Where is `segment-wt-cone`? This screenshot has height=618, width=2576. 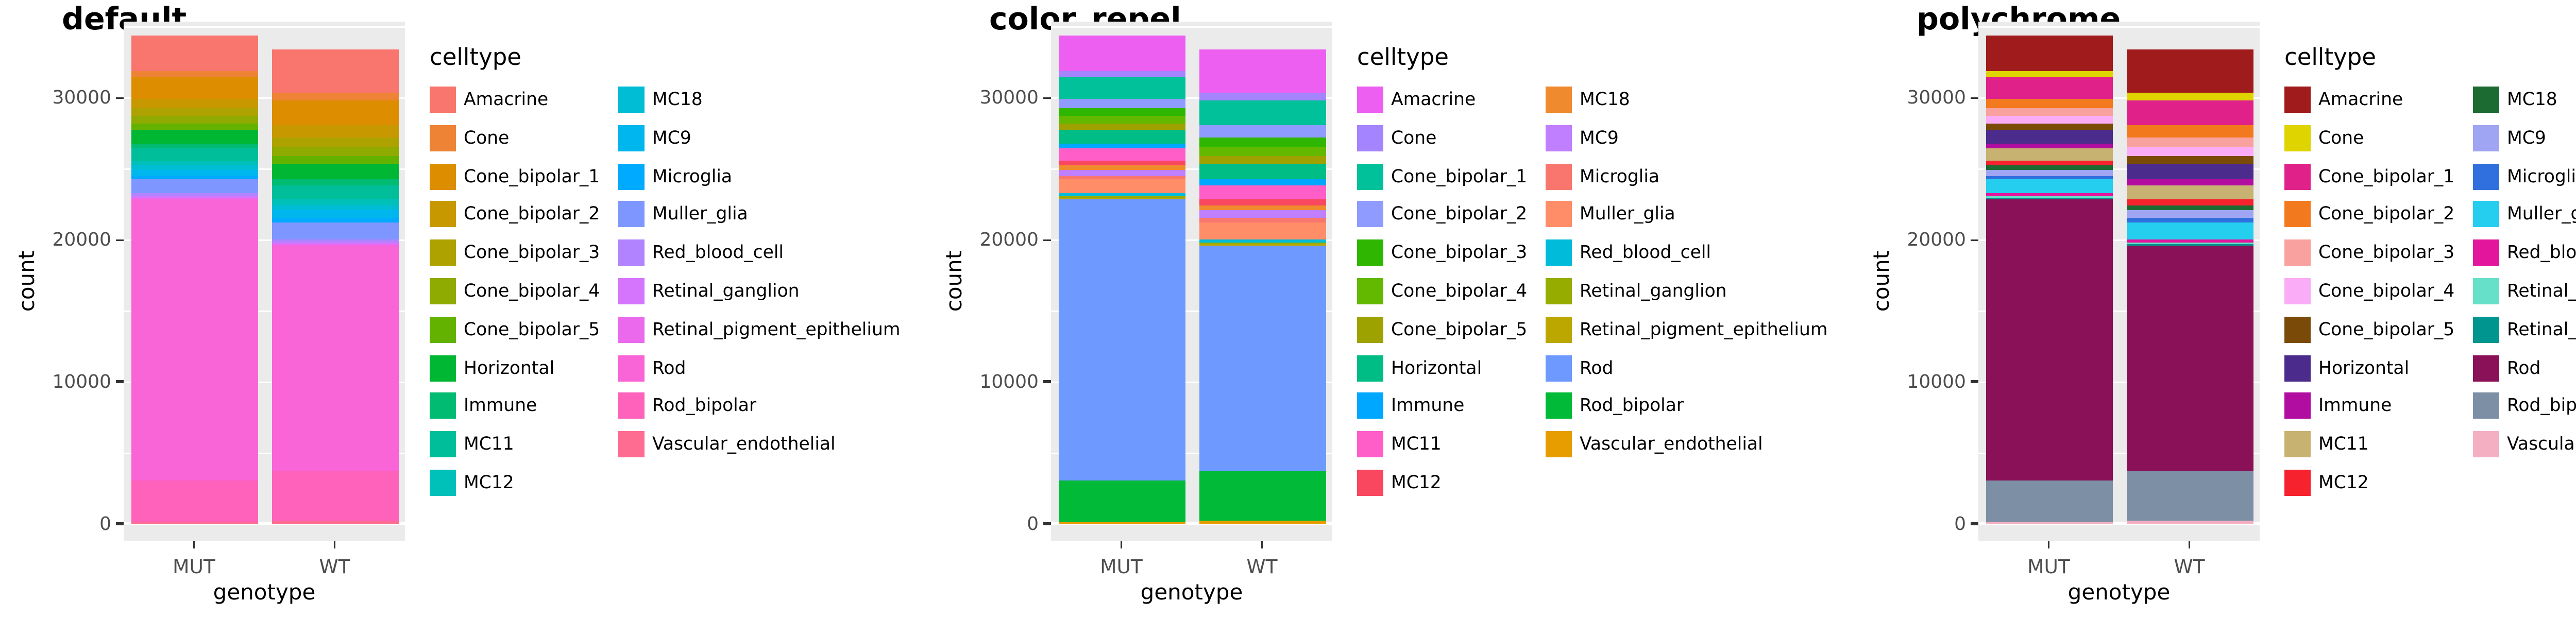 segment-wt-cone is located at coordinates (334, 96).